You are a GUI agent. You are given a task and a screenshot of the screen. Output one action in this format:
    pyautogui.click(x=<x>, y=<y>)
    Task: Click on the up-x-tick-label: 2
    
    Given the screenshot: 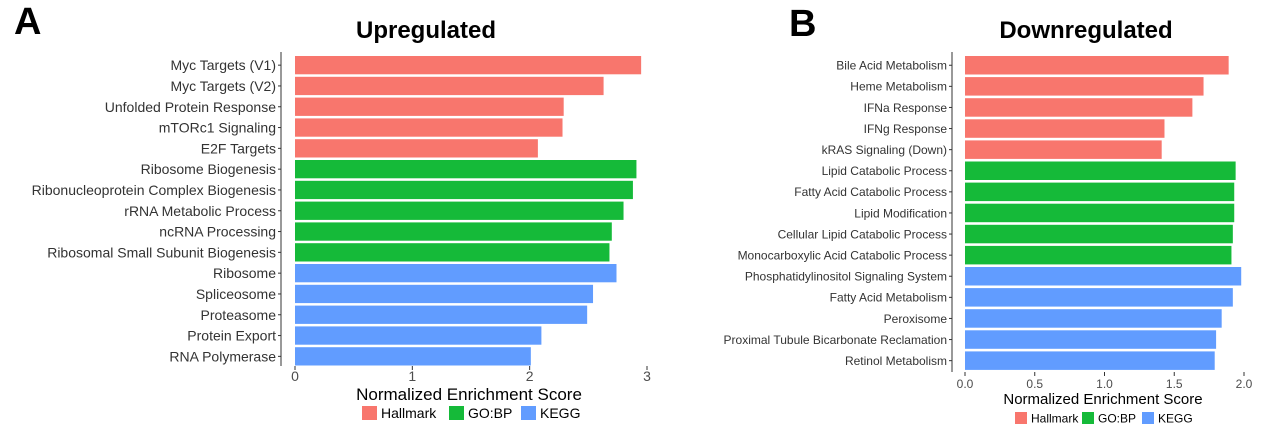 What is the action you would take?
    pyautogui.click(x=530, y=376)
    